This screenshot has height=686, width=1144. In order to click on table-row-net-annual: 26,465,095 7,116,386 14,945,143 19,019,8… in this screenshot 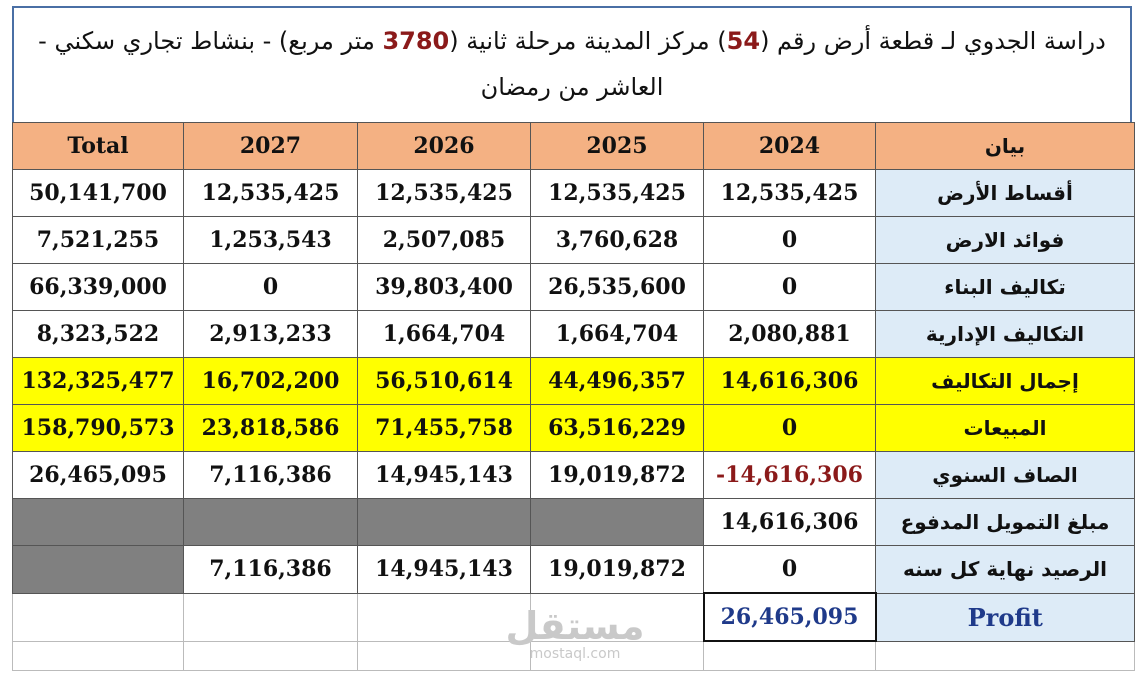, I will do `click(573, 475)`.